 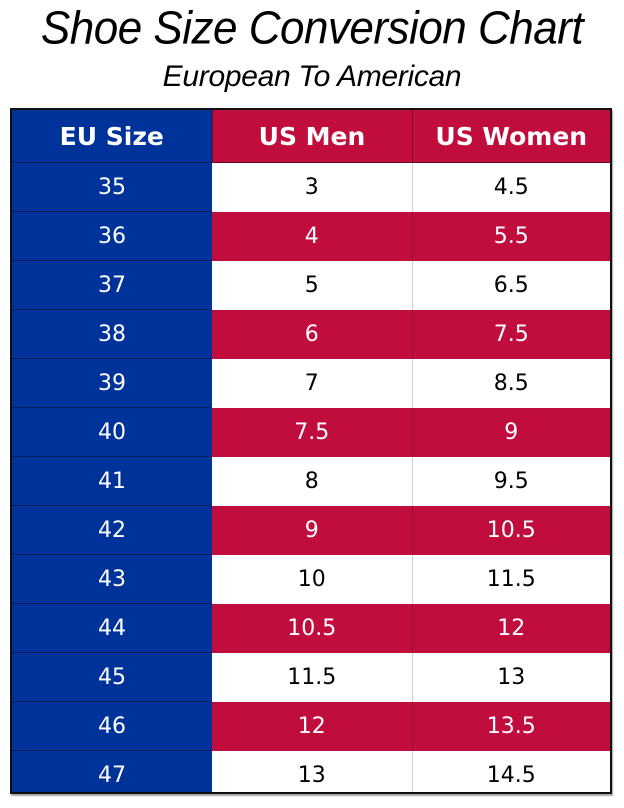 I want to click on cell-eu-size: 38, so click(x=112, y=334).